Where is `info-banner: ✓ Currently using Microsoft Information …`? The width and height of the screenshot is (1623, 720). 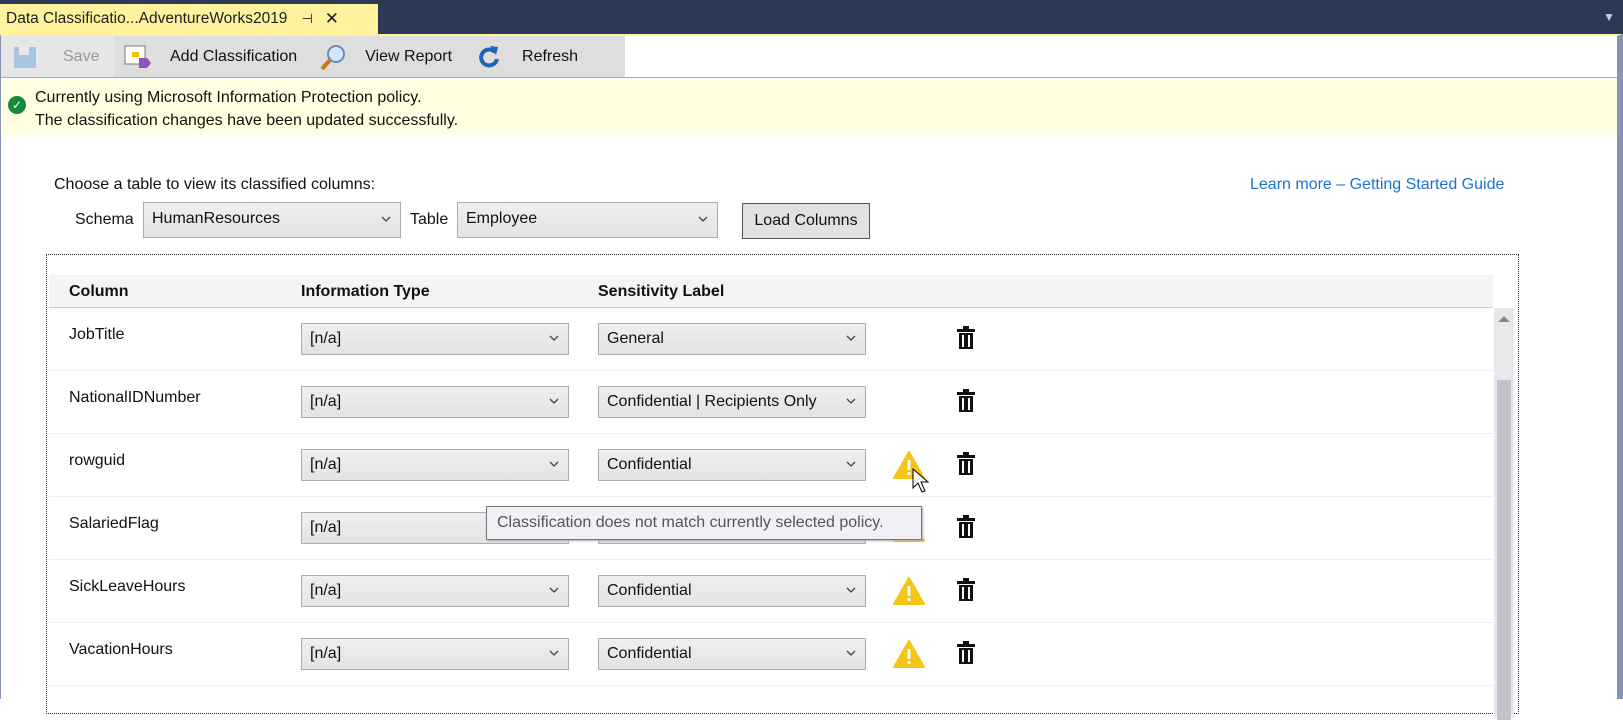 info-banner: ✓ Currently using Microsoft Information … is located at coordinates (809, 107).